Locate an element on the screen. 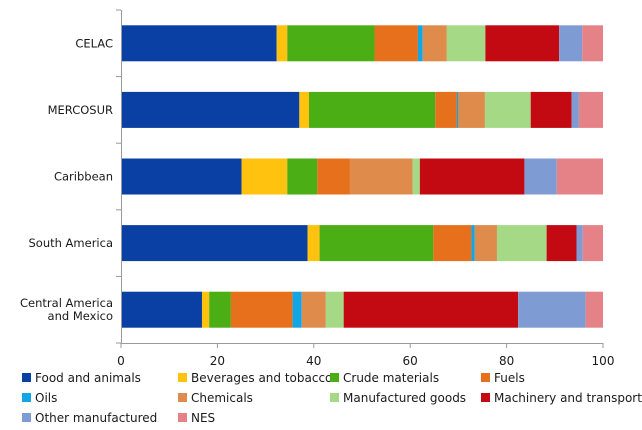 The image size is (642, 430). category-label: South America is located at coordinates (70, 243).